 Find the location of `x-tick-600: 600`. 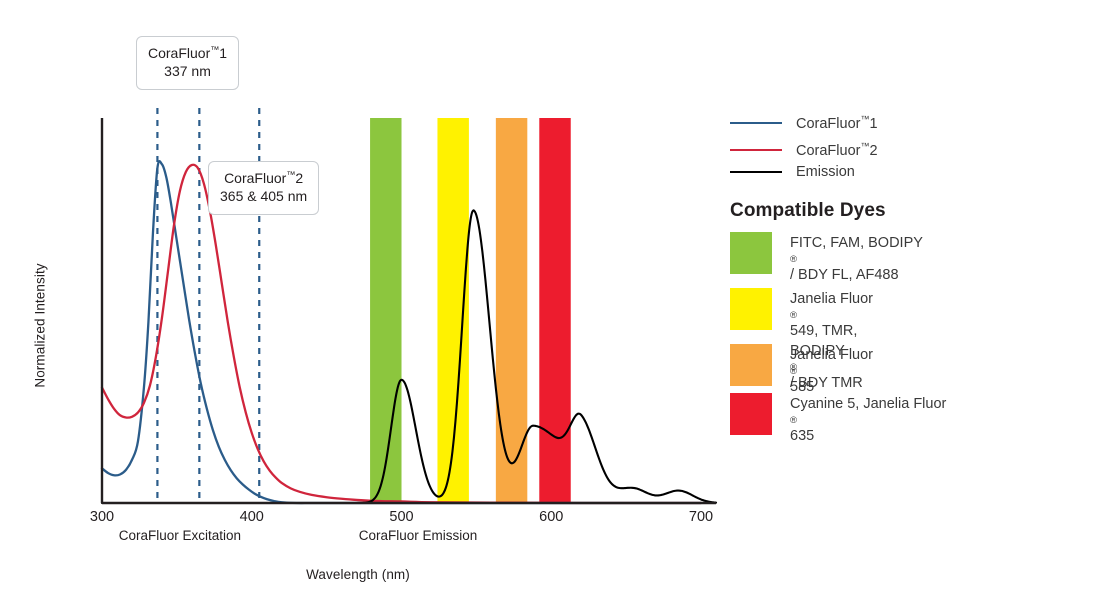

x-tick-600: 600 is located at coordinates (551, 517).